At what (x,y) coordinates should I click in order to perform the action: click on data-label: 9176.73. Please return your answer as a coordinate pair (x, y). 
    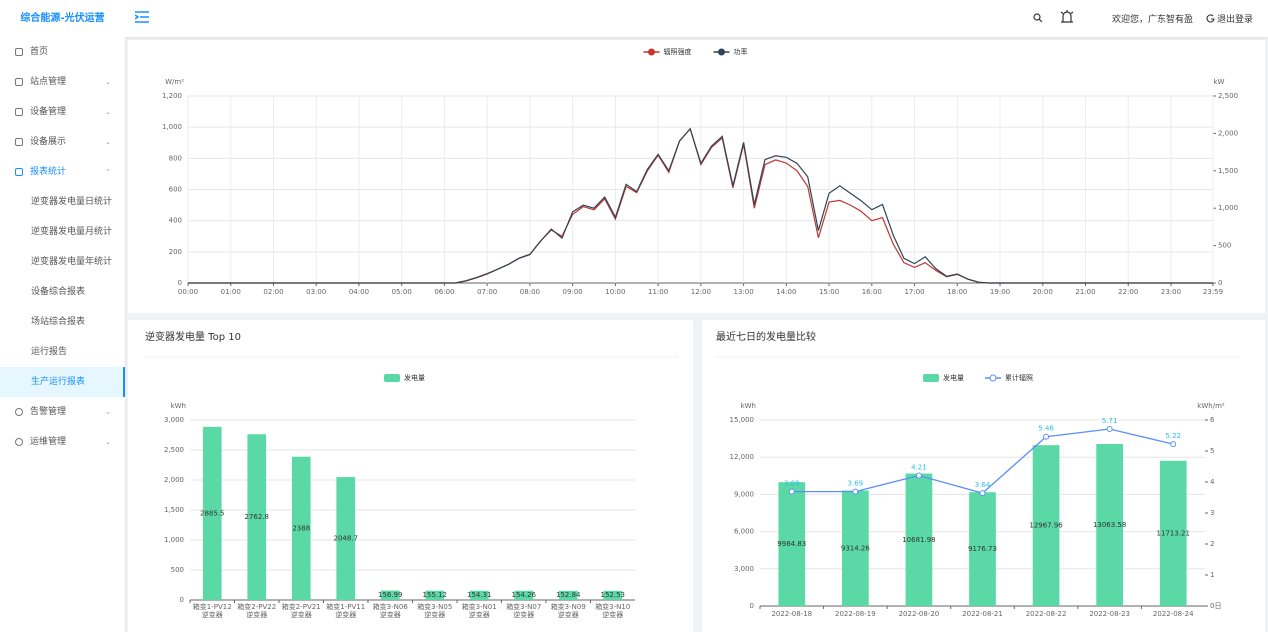
    Looking at the image, I should click on (982, 549).